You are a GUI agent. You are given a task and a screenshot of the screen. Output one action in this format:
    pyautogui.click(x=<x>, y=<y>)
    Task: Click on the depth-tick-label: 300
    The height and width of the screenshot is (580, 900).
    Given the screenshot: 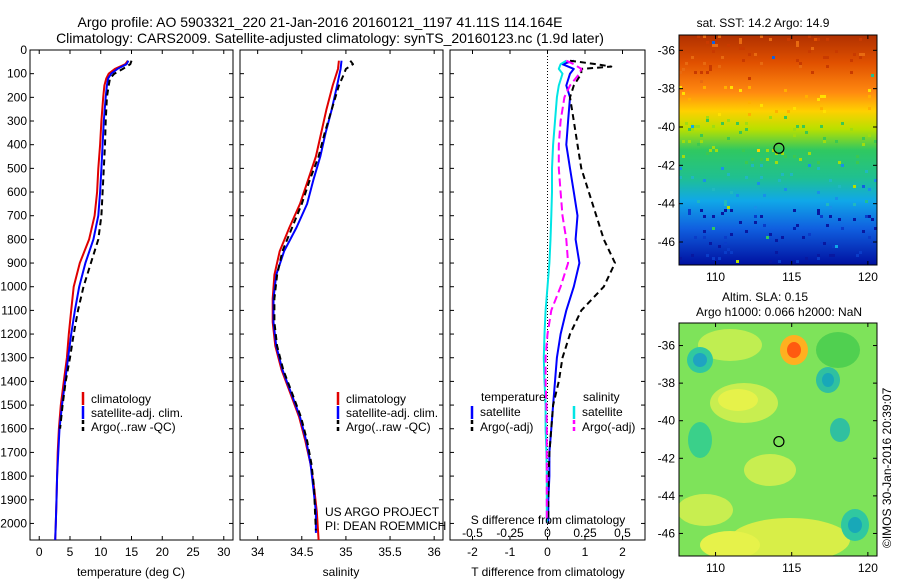 What is the action you would take?
    pyautogui.click(x=17, y=121)
    